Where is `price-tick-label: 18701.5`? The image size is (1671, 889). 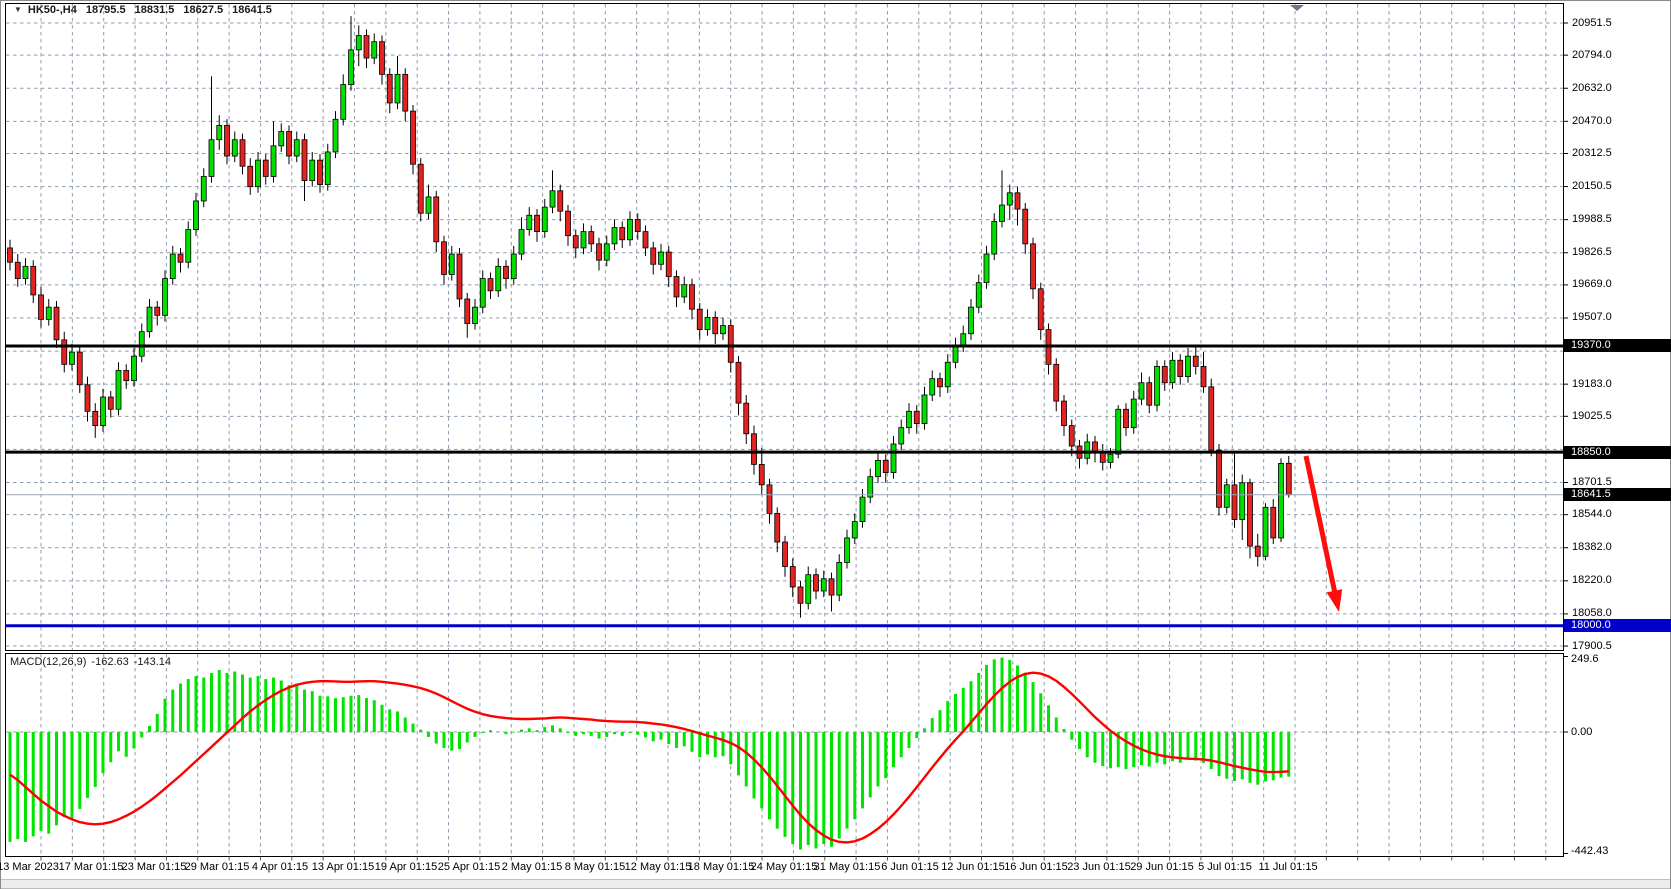
price-tick-label: 18701.5 is located at coordinates (1592, 481).